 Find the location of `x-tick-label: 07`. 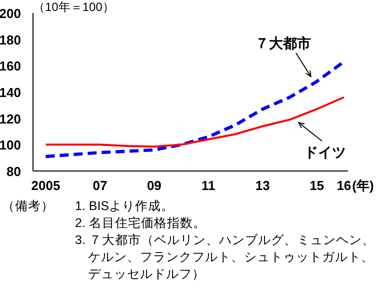

x-tick-label: 07 is located at coordinates (100, 185).